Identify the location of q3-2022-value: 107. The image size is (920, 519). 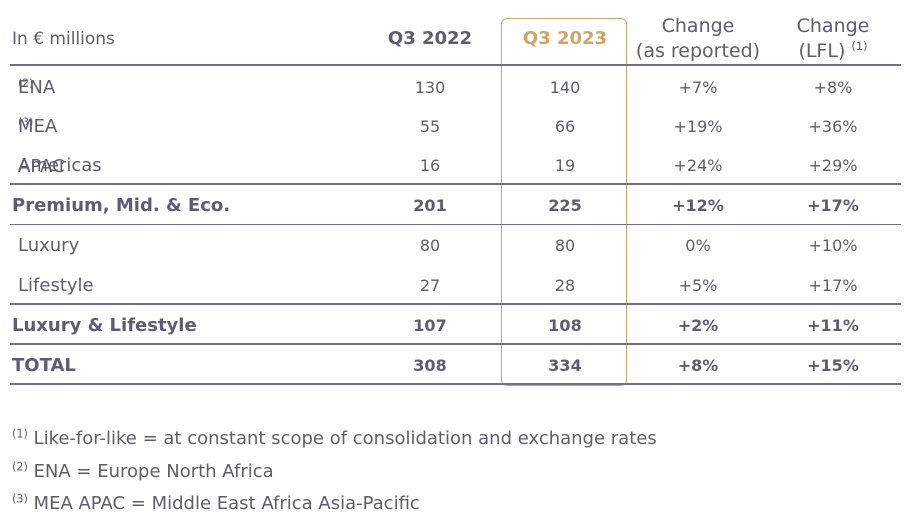
(430, 325).